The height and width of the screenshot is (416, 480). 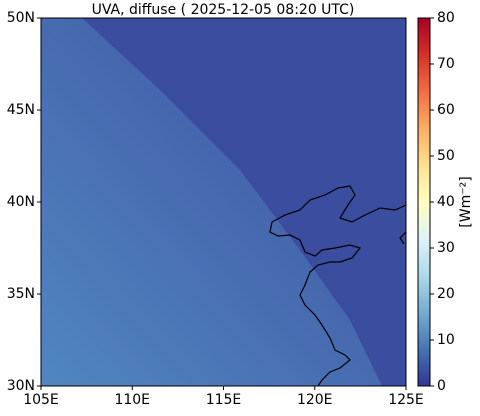 I want to click on x-tick-label: 115E, so click(x=224, y=400).